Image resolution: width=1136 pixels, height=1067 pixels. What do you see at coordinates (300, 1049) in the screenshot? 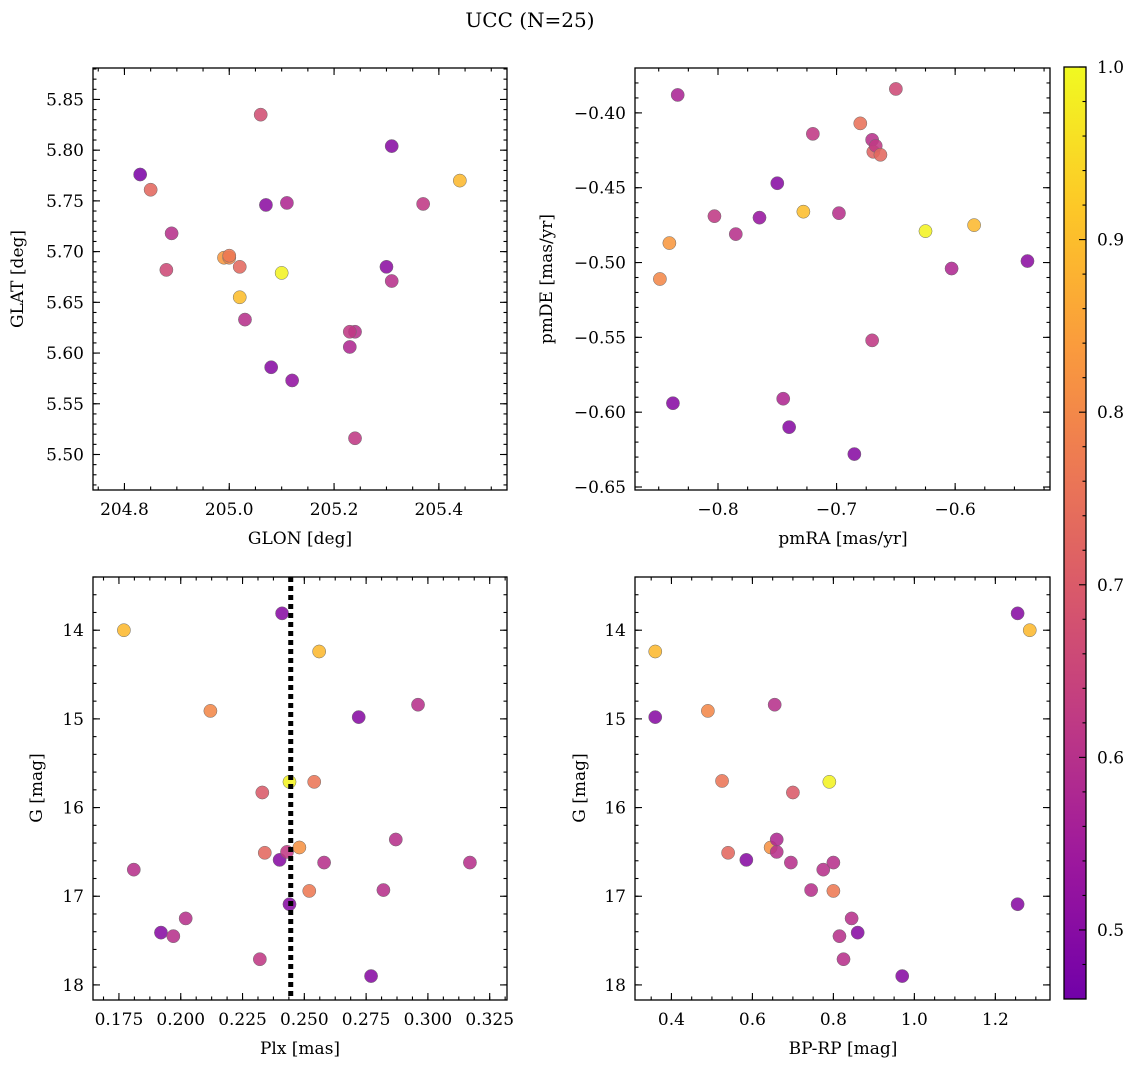
I see `x-axis-label: Plx [mas]` at bounding box center [300, 1049].